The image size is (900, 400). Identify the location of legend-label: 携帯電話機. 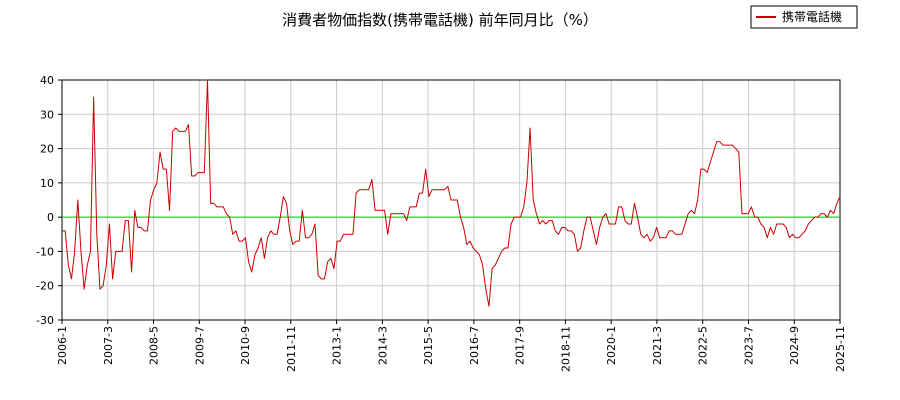
(812, 16).